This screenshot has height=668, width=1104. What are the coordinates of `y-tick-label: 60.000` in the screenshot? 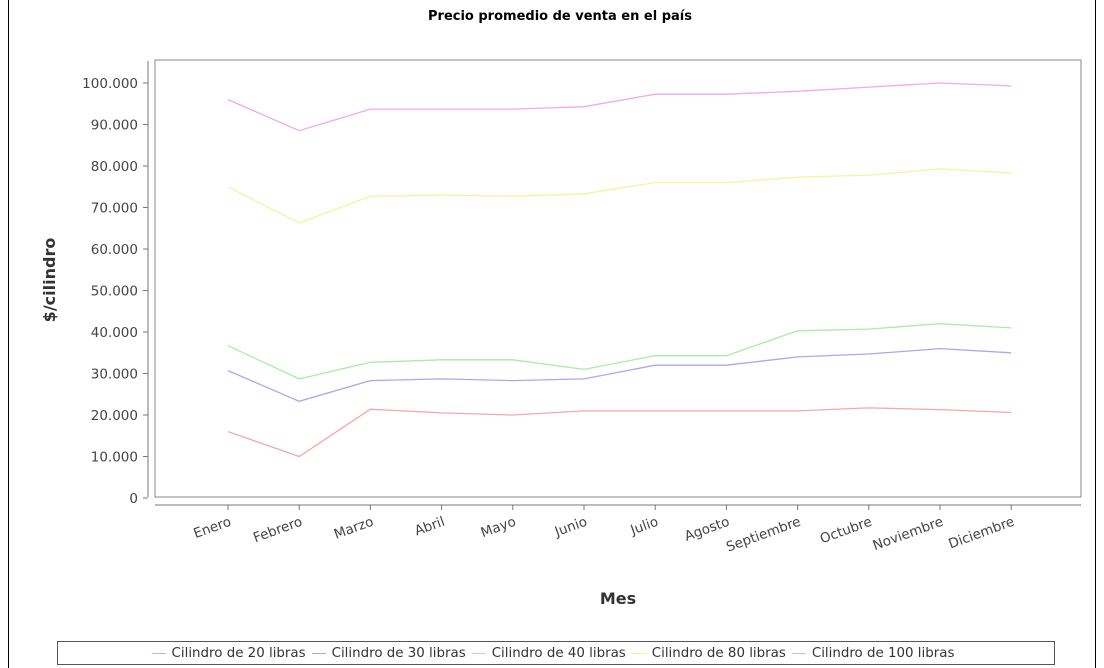 It's located at (114, 250).